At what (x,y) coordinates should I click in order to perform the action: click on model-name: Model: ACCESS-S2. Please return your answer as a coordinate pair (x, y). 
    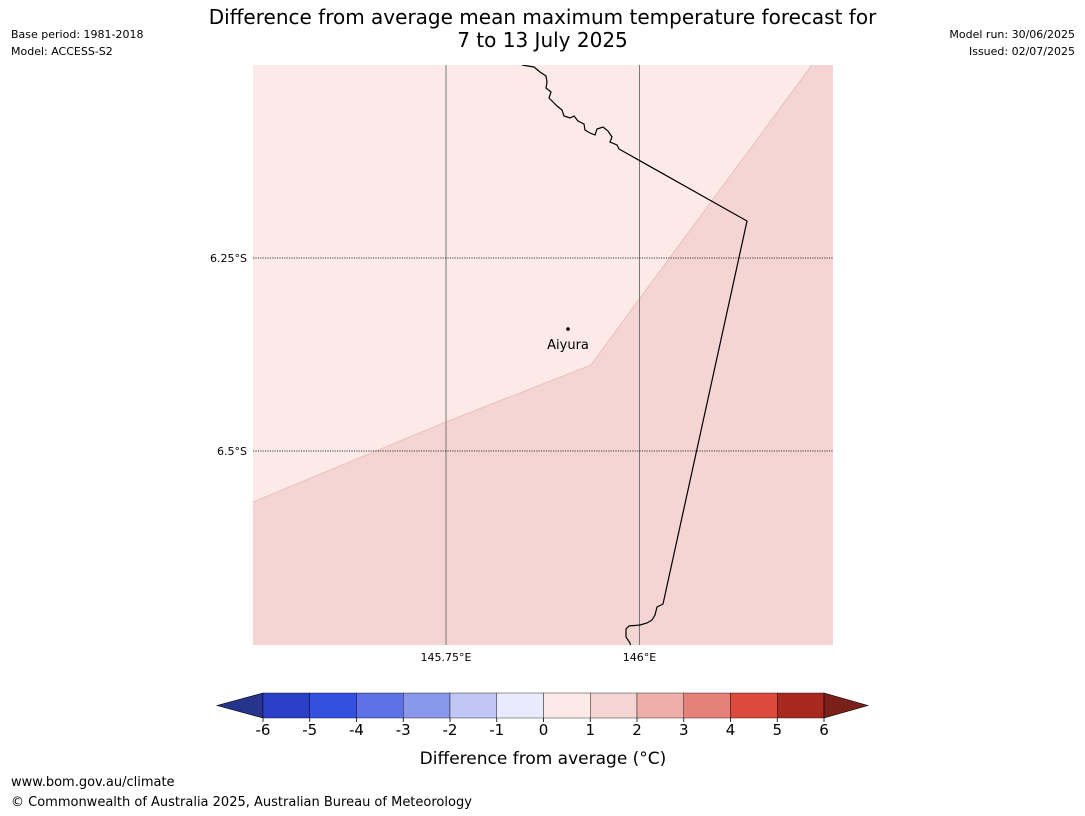
    Looking at the image, I should click on (62, 51).